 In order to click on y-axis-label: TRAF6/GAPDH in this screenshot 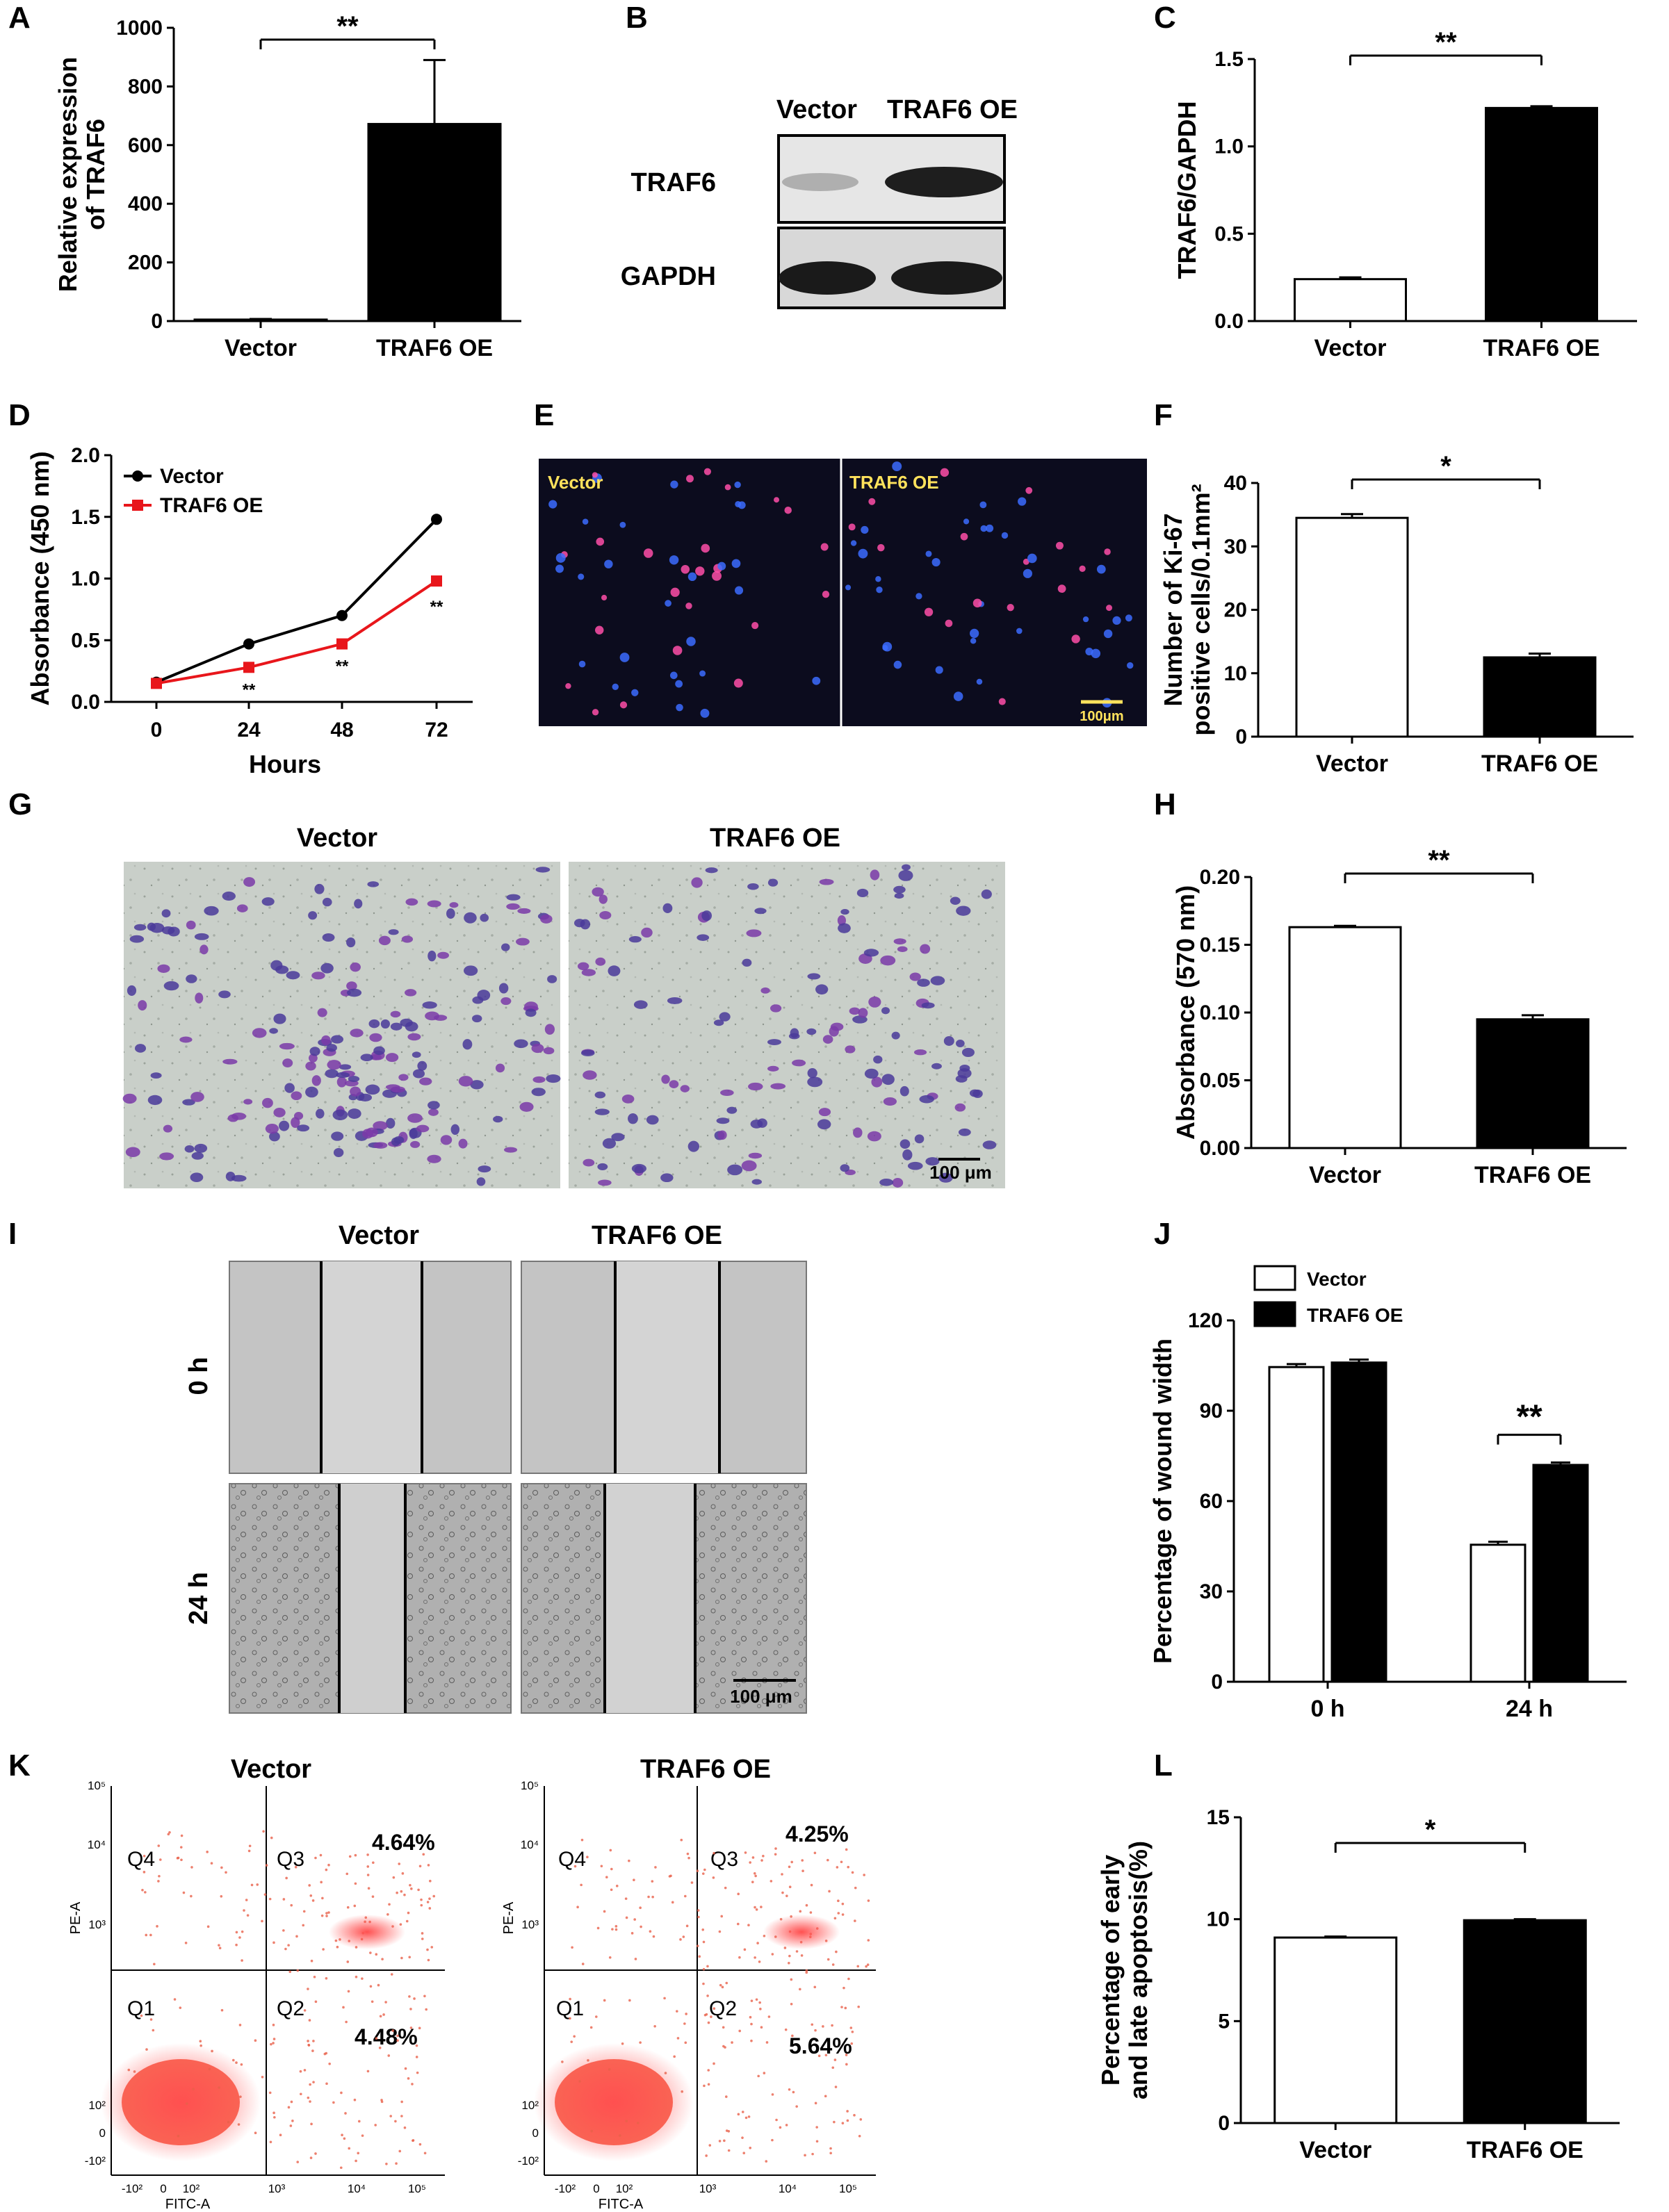, I will do `click(1187, 190)`.